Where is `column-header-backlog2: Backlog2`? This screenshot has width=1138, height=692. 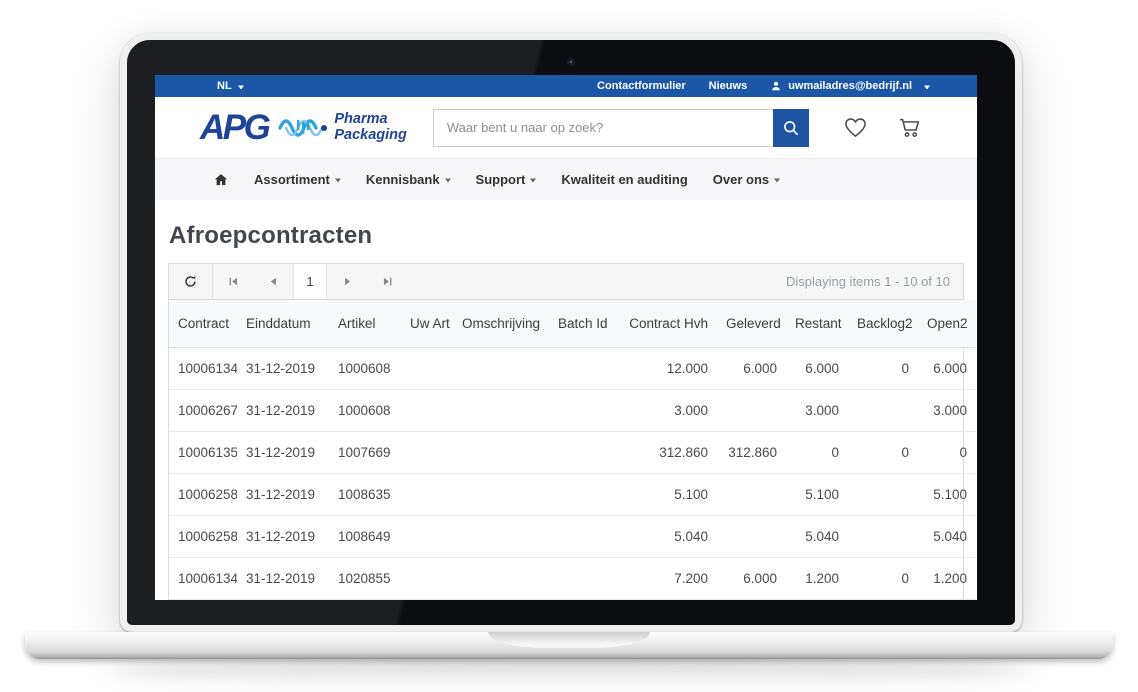
column-header-backlog2: Backlog2 is located at coordinates (883, 324).